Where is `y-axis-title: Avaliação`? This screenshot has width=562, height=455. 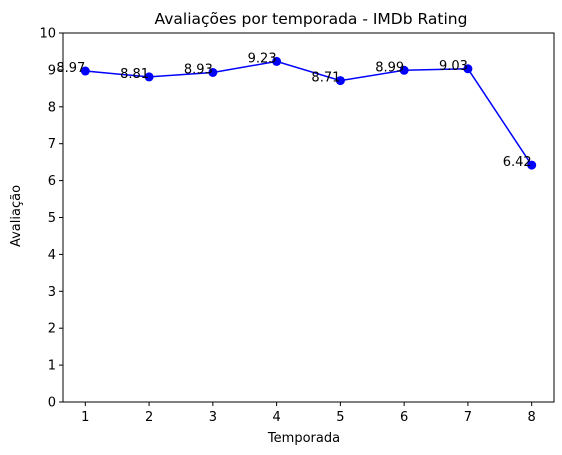 y-axis-title: Avaliação is located at coordinates (16, 216).